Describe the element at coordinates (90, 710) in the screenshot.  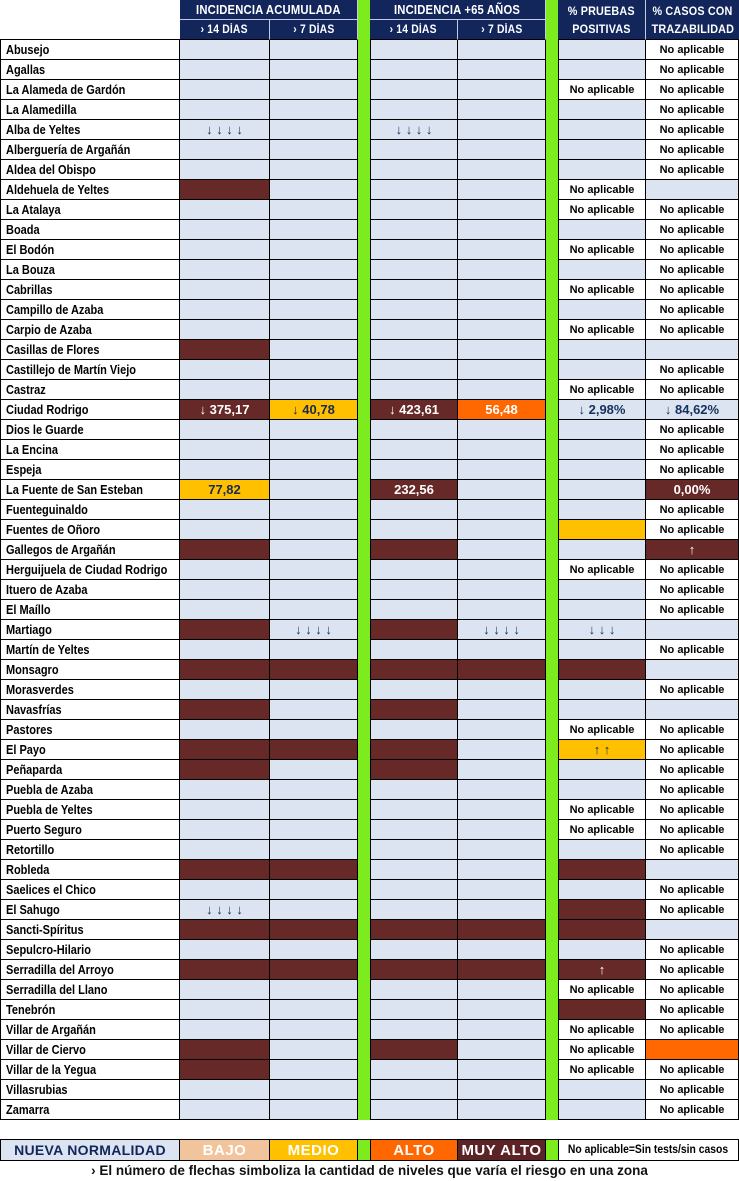
I see `municipality-name: Navasfrías` at that location.